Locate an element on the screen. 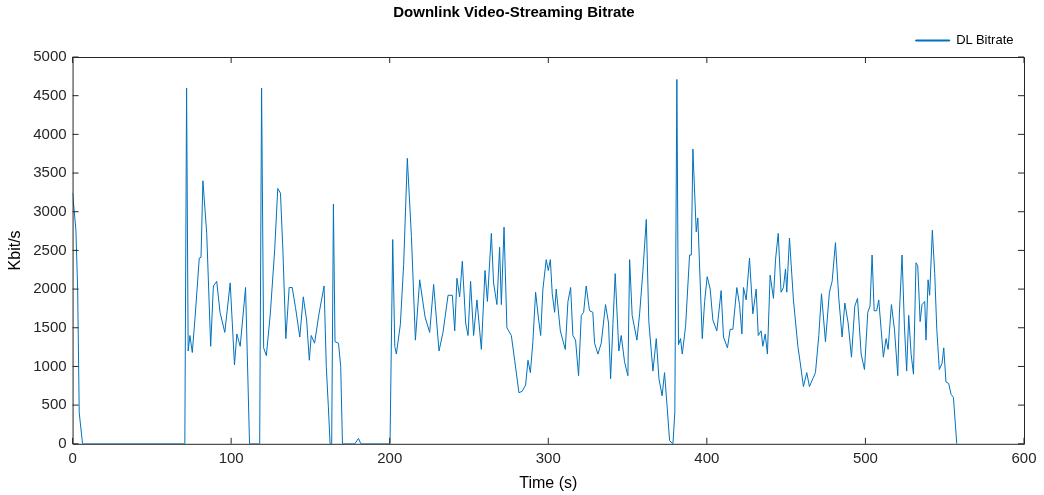 The height and width of the screenshot is (495, 1044). y-tick-label: 4000 is located at coordinates (50, 133).